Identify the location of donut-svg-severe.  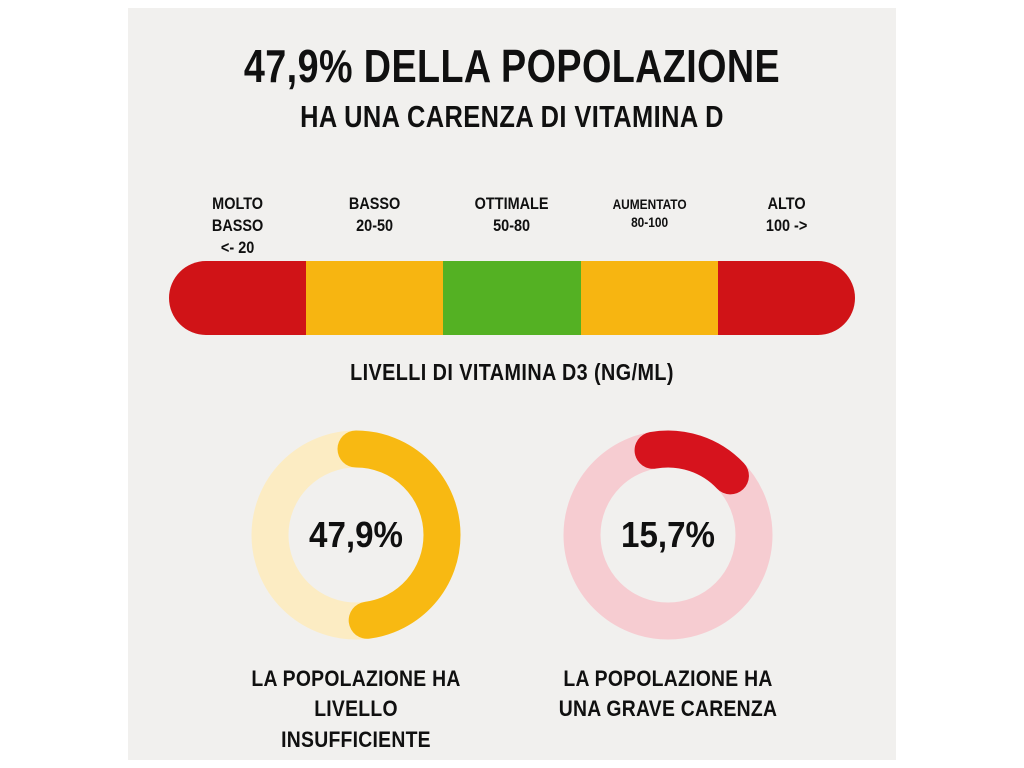
(668, 535).